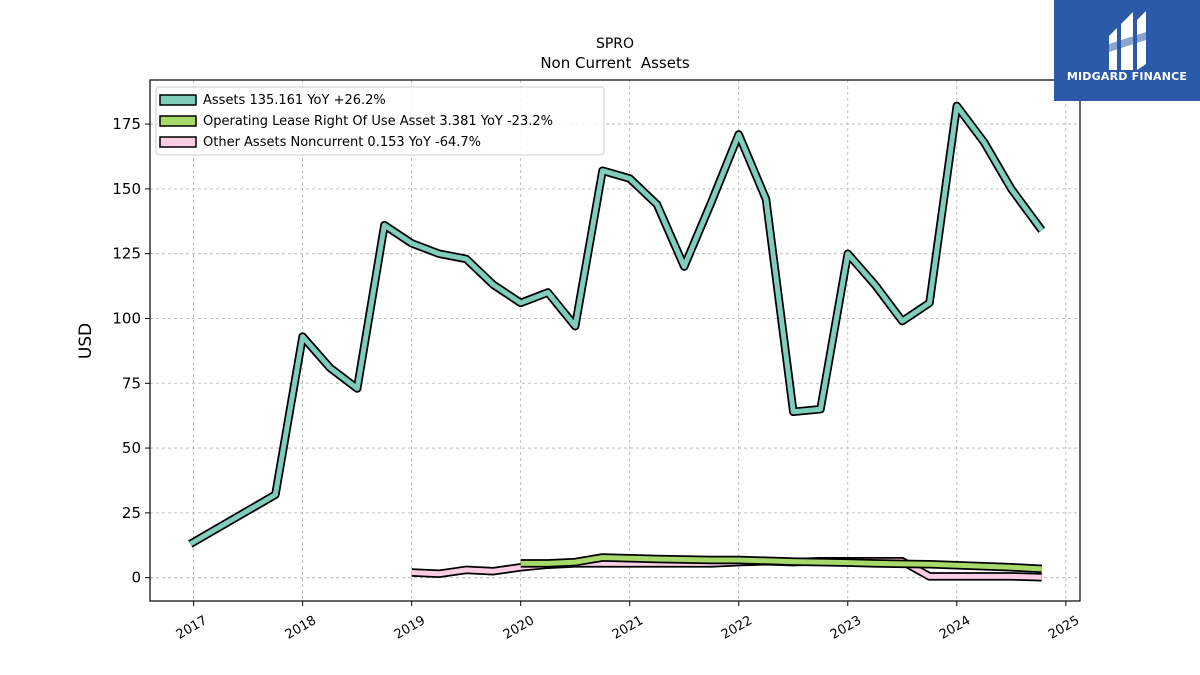  I want to click on x-tick-label: 2017, so click(192, 628).